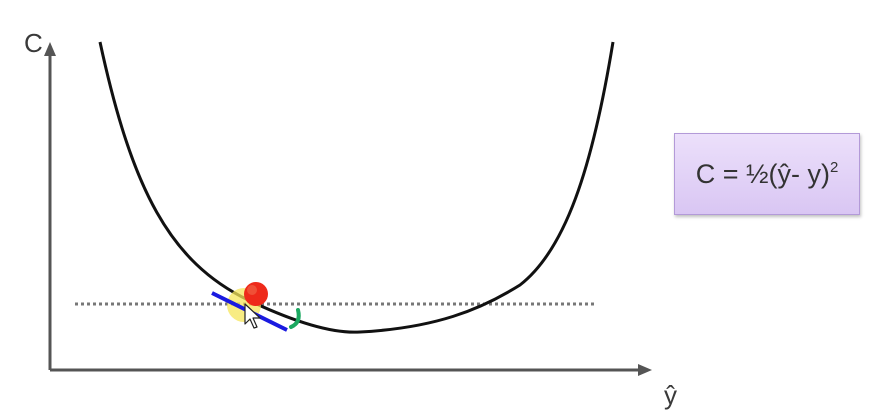  Describe the element at coordinates (33, 43) in the screenshot. I see `y-axis-label: C` at that location.